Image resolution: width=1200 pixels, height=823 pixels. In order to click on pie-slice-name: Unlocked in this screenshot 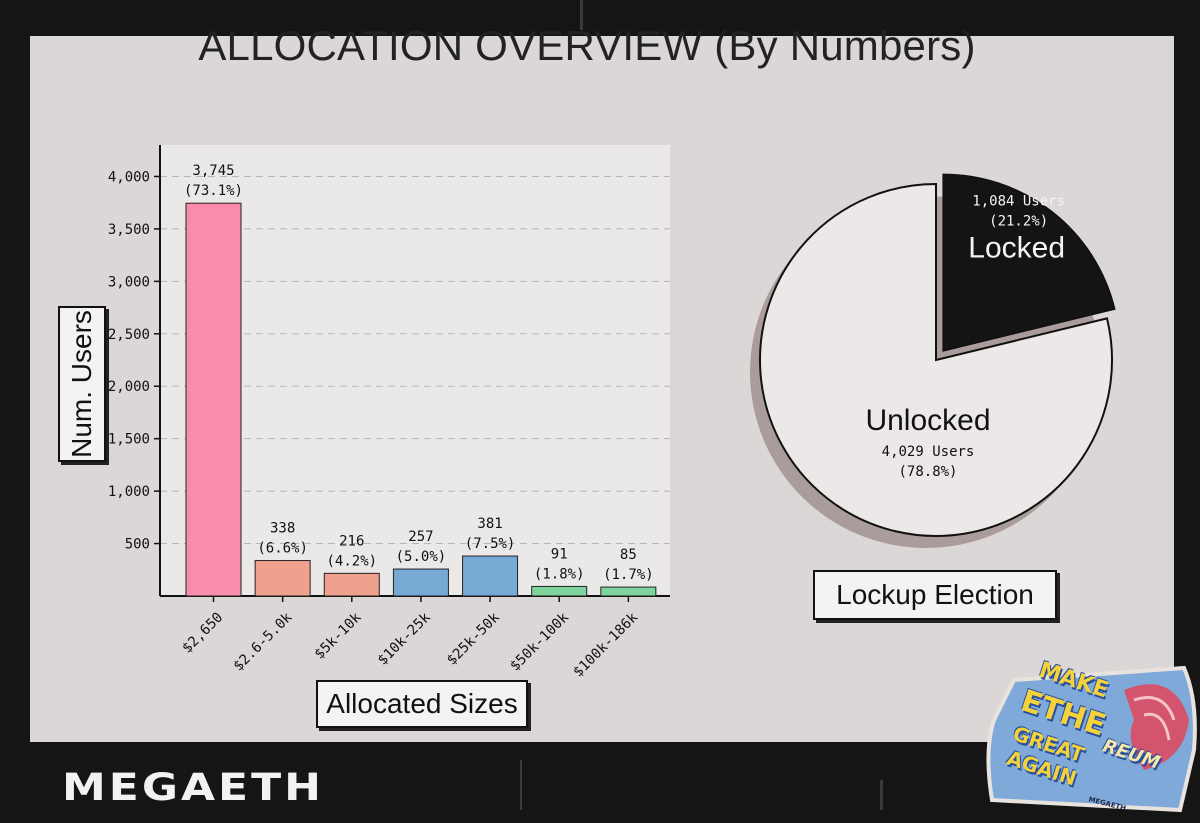, I will do `click(927, 420)`.